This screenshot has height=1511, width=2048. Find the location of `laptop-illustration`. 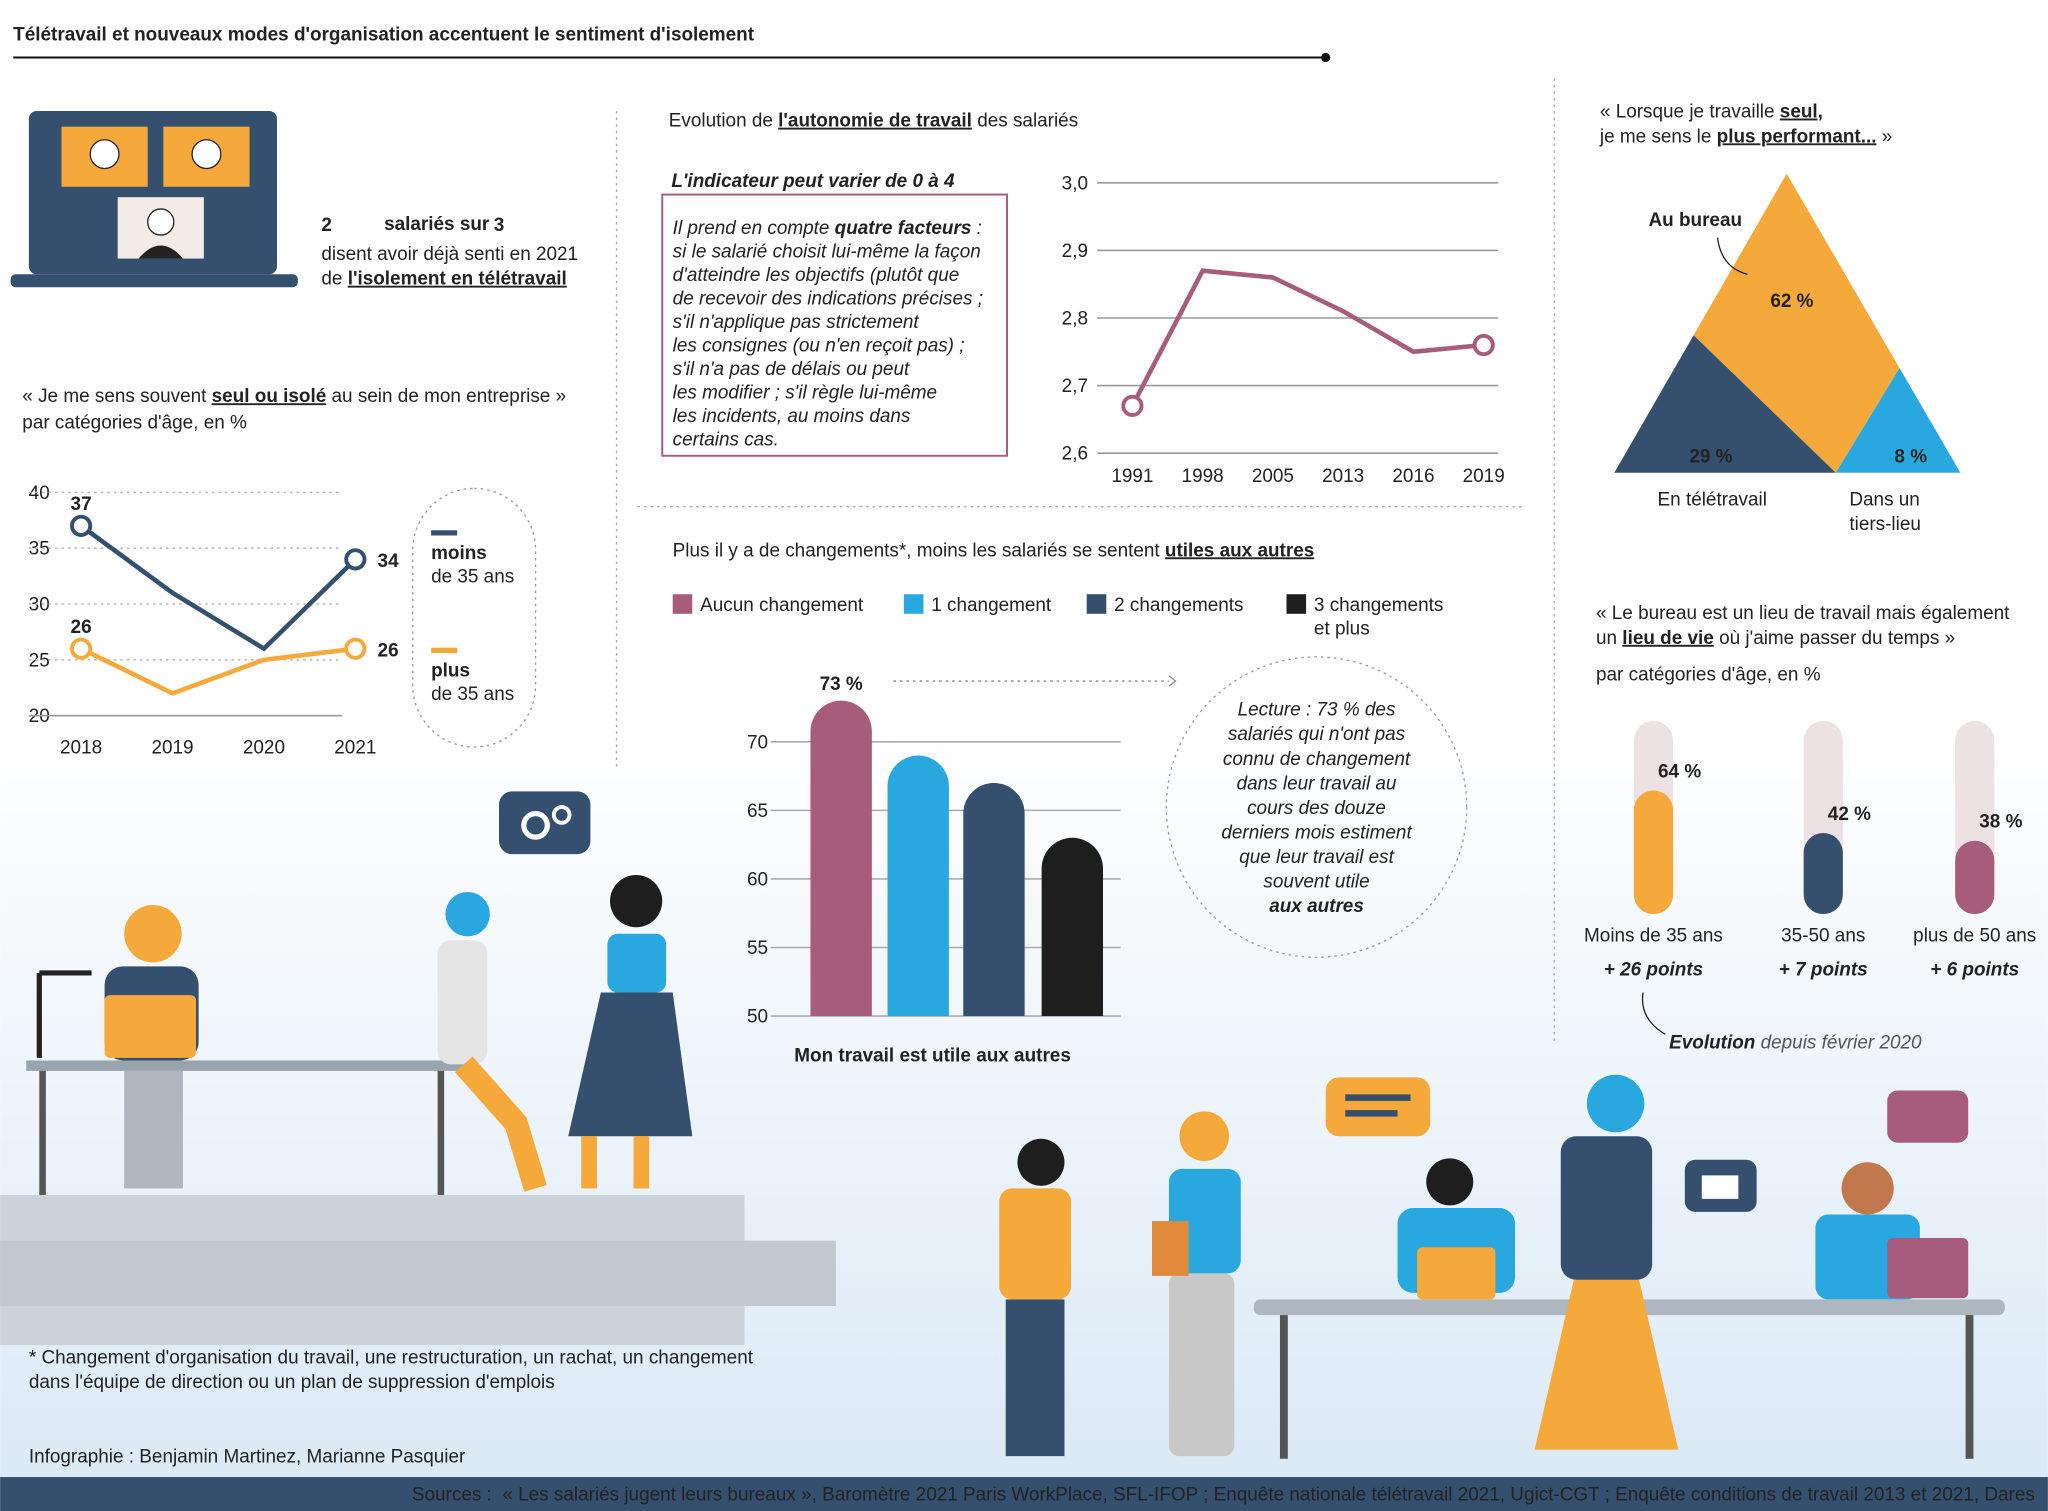

laptop-illustration is located at coordinates (154, 199).